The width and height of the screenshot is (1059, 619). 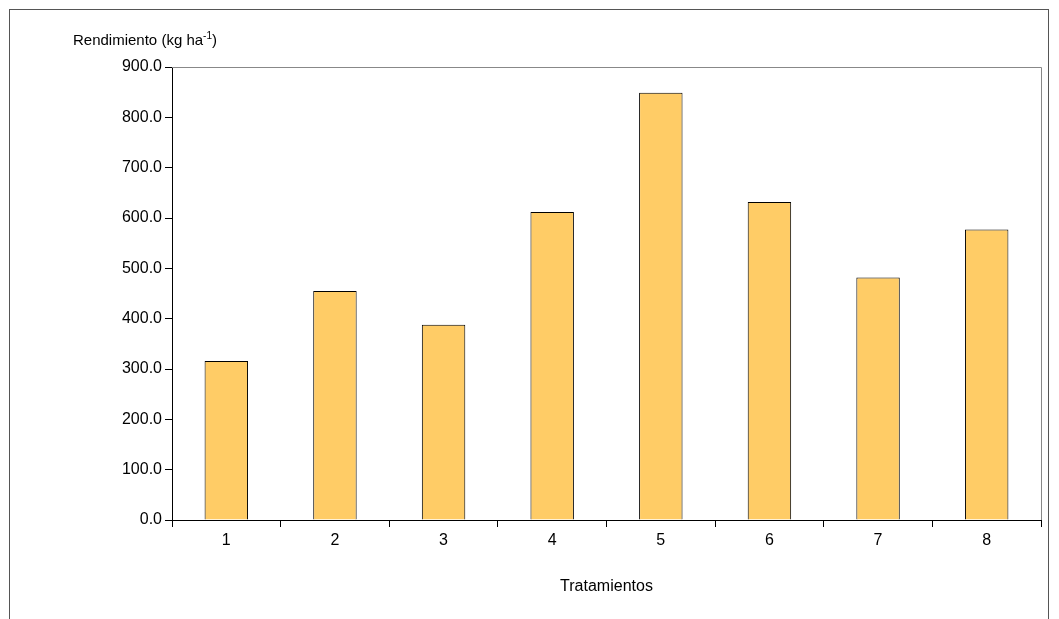 I want to click on x-tick-label: 3, so click(x=444, y=540).